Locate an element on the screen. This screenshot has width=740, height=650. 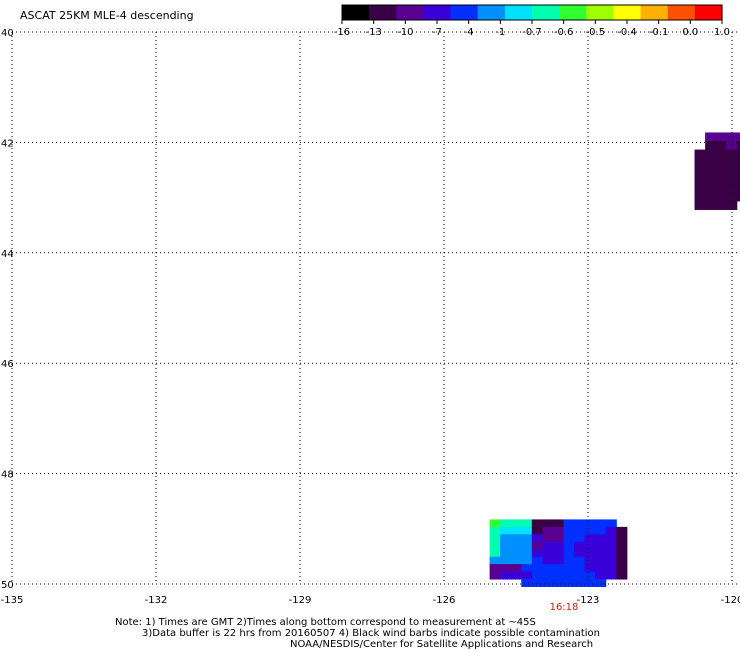
colorbar-label: -0.1 is located at coordinates (659, 32).